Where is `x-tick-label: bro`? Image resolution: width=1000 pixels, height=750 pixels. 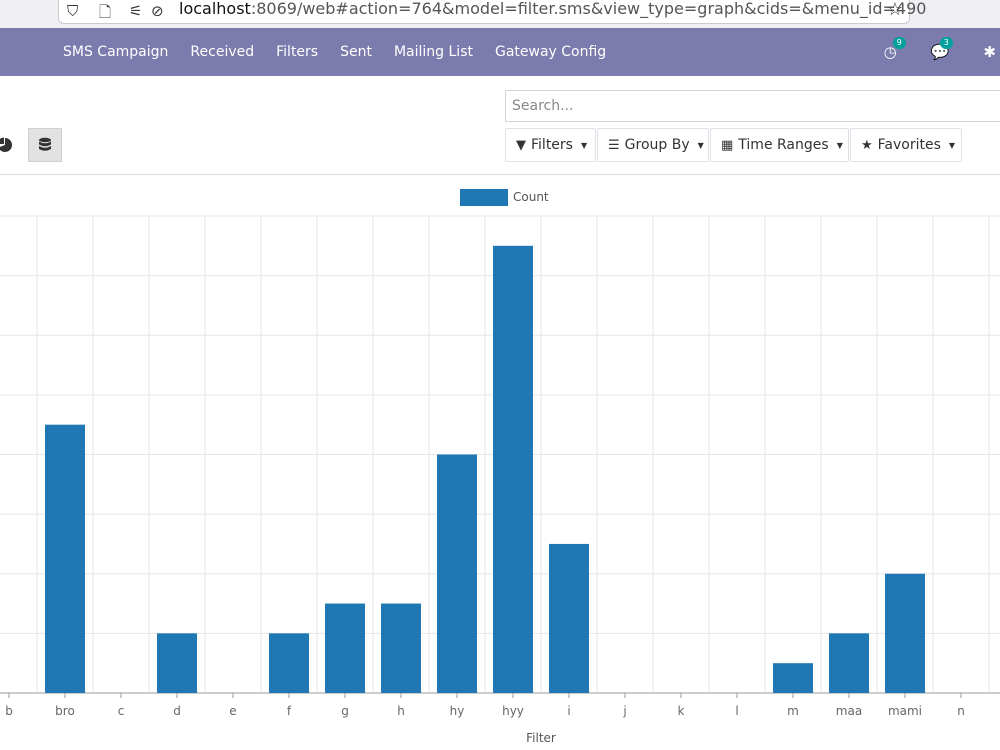 x-tick-label: bro is located at coordinates (65, 711).